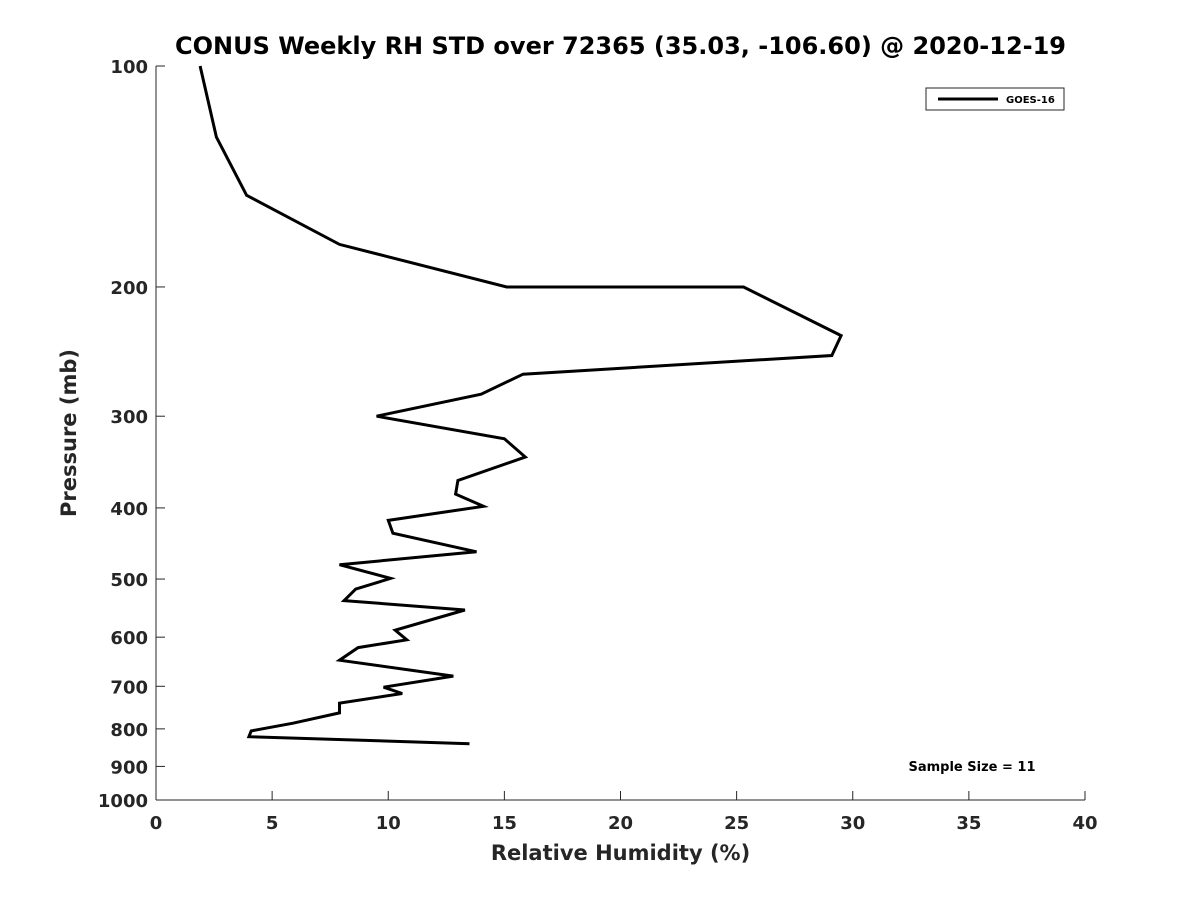 The height and width of the screenshot is (900, 1200). What do you see at coordinates (968, 823) in the screenshot?
I see `x-tick-label: 35` at bounding box center [968, 823].